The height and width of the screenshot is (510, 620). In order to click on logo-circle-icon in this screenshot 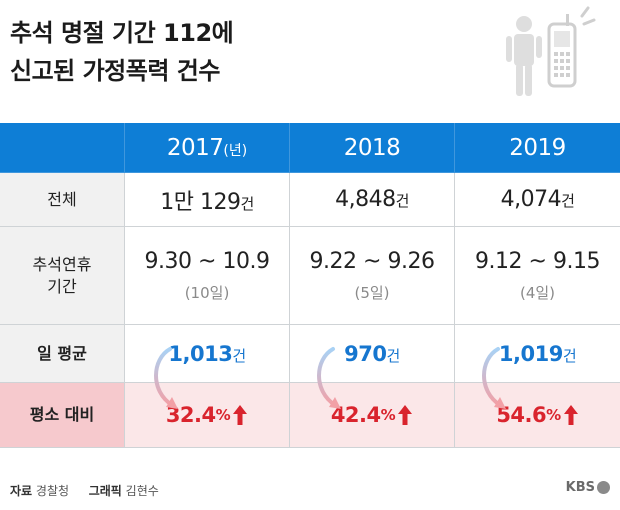, I will do `click(603, 487)`.